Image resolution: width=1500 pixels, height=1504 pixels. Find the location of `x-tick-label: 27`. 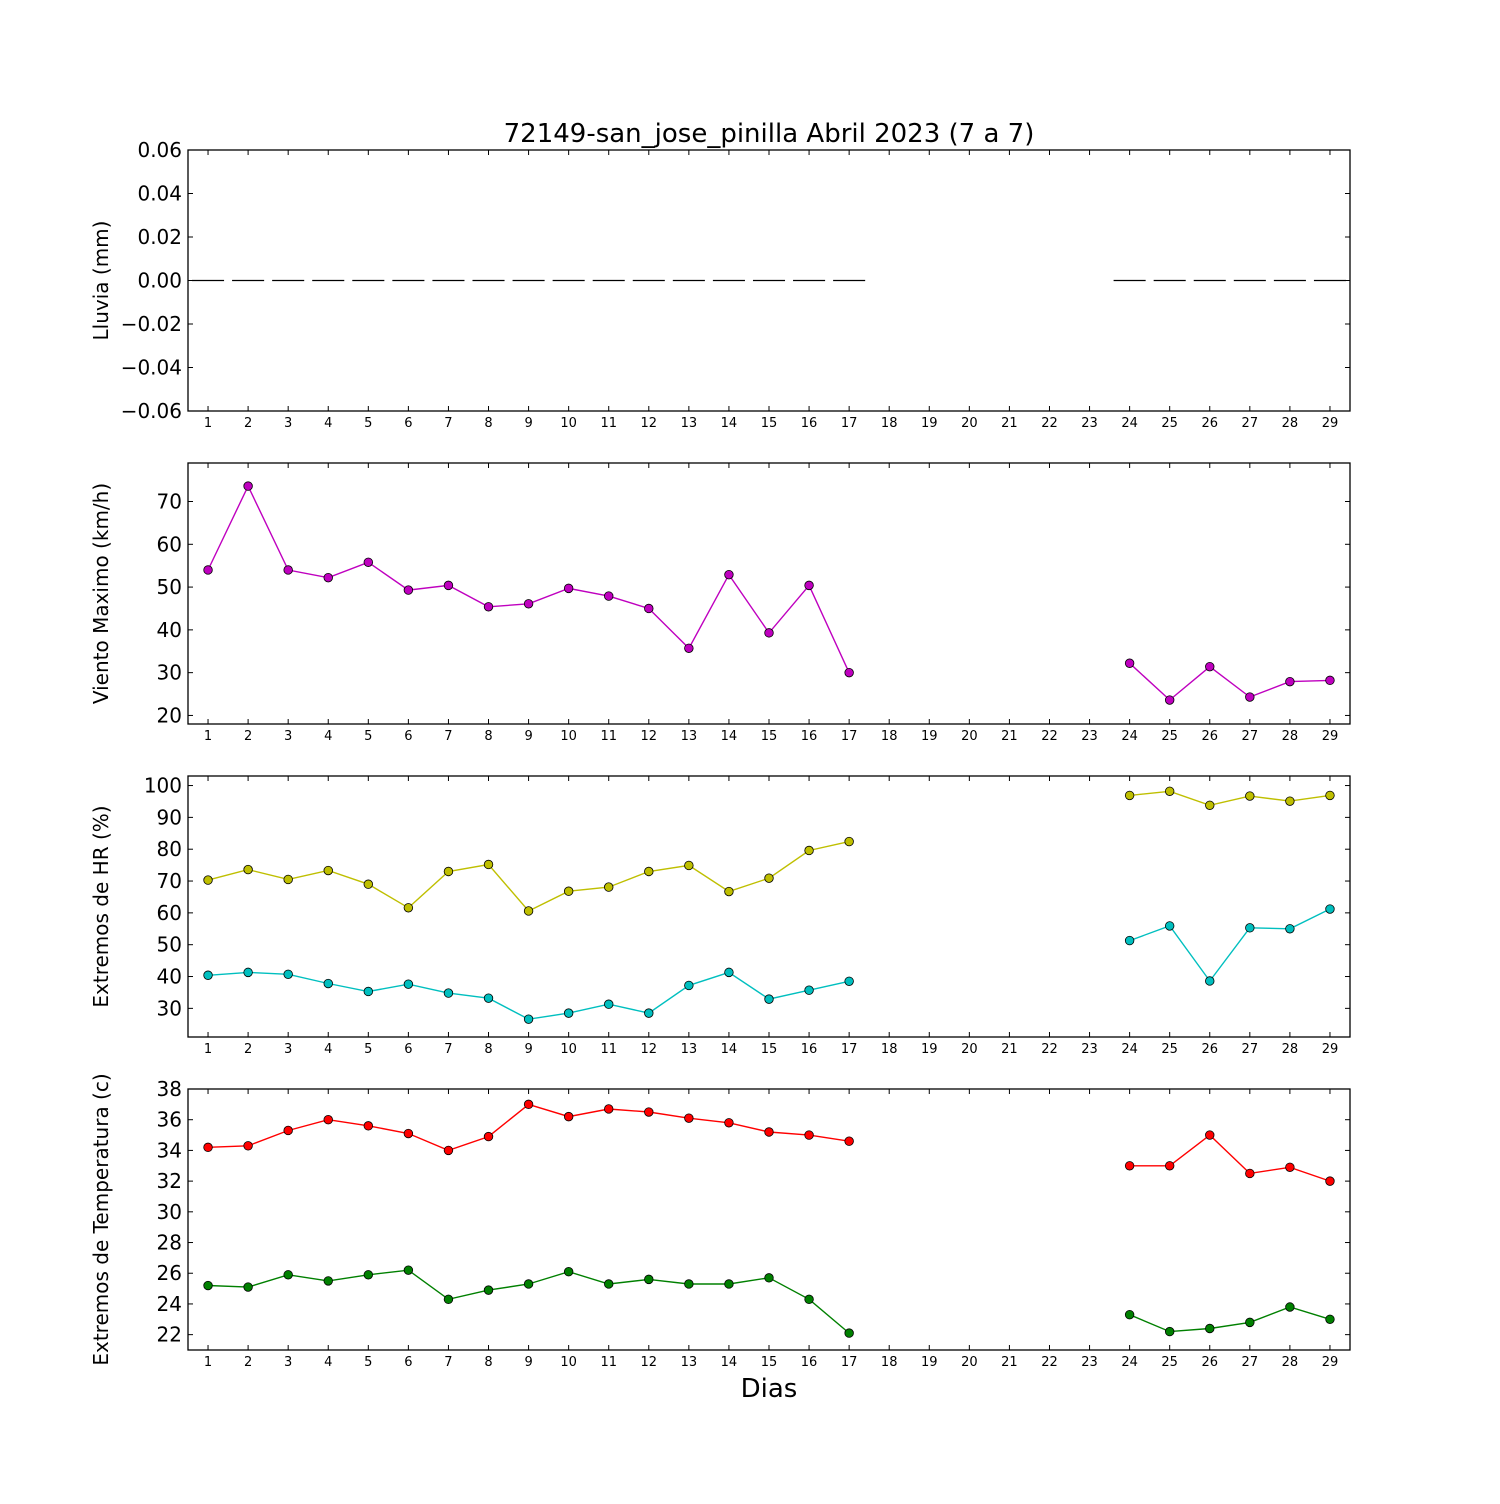

x-tick-label: 27 is located at coordinates (1250, 1362).